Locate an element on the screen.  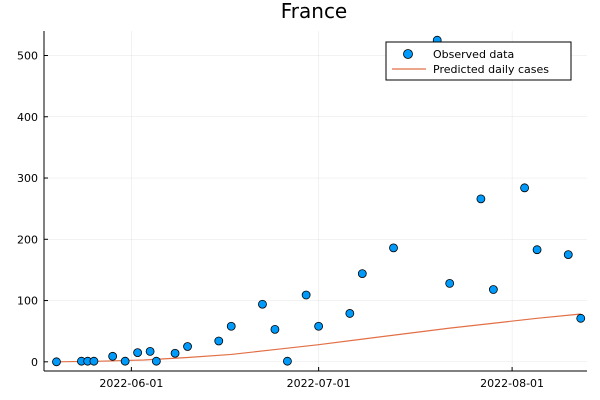
x-tick-label: 2022-06-01 is located at coordinates (131, 383).